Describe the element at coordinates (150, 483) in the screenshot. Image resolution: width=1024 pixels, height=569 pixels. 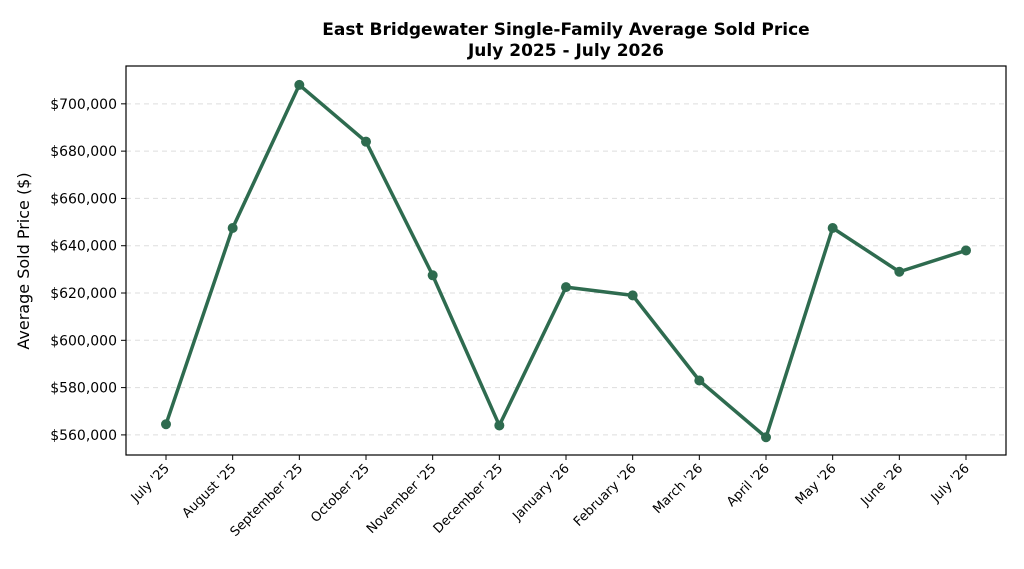
I see `x-tick-label: July '25` at that location.